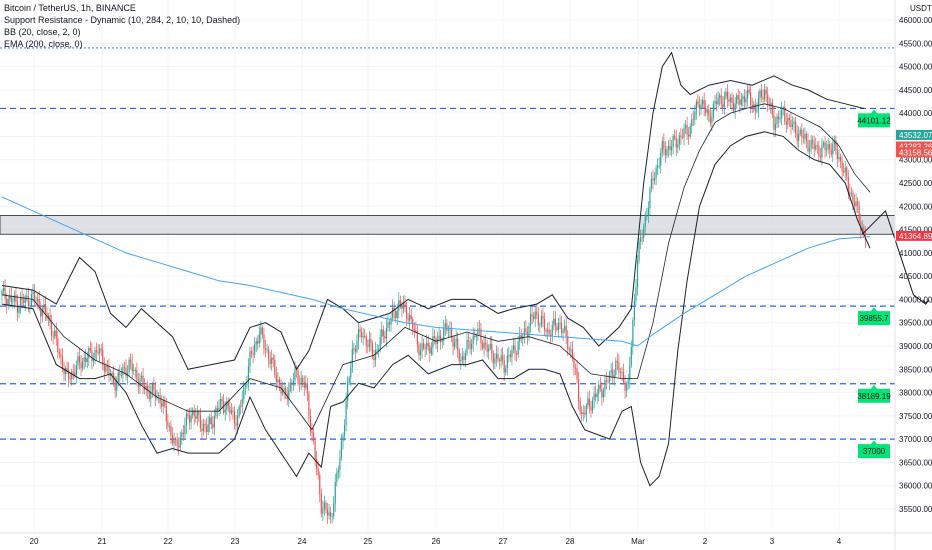 The width and height of the screenshot is (932, 550). What do you see at coordinates (466, 539) in the screenshot?
I see `time-axis: 20 21 22 23 24 25 26 27 28 Mar 2 3 4` at bounding box center [466, 539].